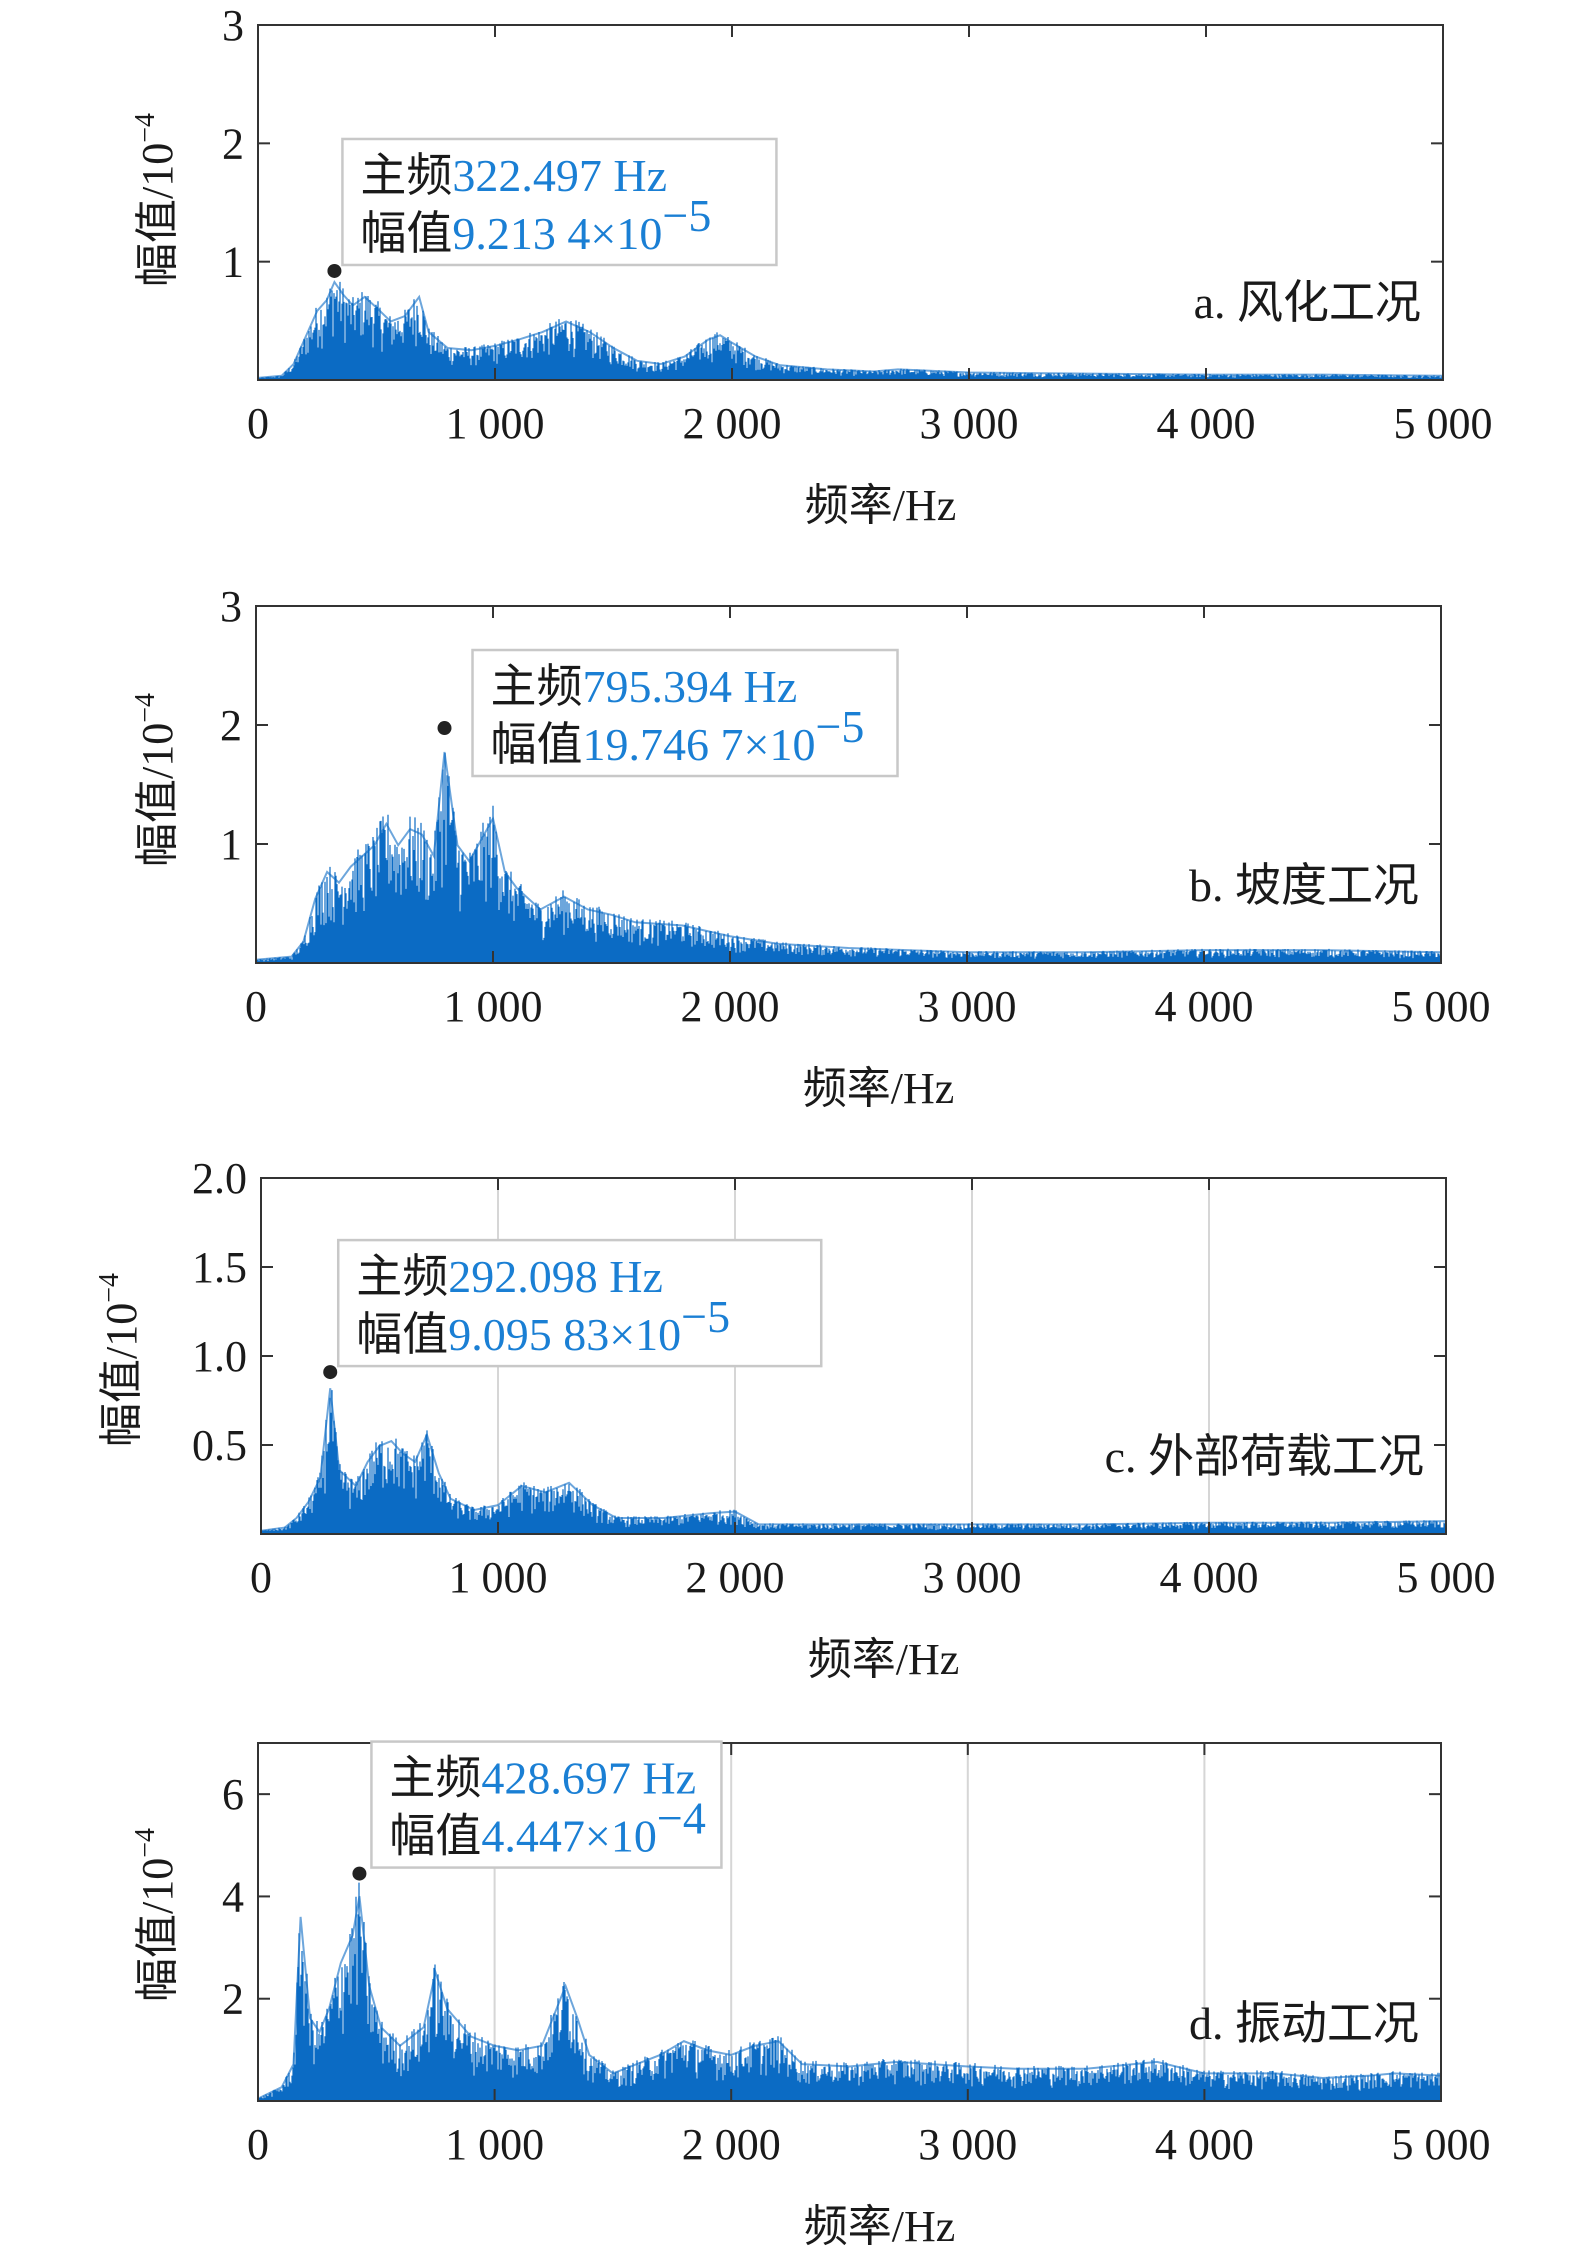 Image resolution: width=1575 pixels, height=2254 pixels. I want to click on y-tick-label: 4, so click(233, 1896).